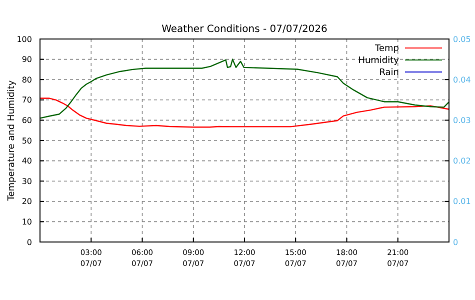  I want to click on y2-tick-label: 0.04, so click(462, 79).